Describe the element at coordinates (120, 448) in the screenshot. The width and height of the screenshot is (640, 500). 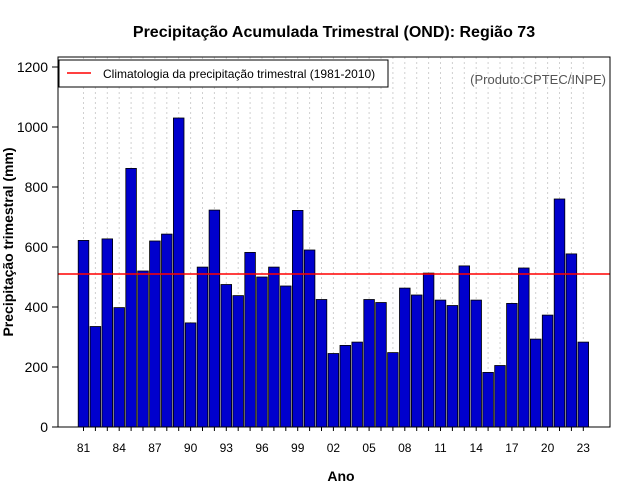
I see `x-tick-label: 84` at that location.